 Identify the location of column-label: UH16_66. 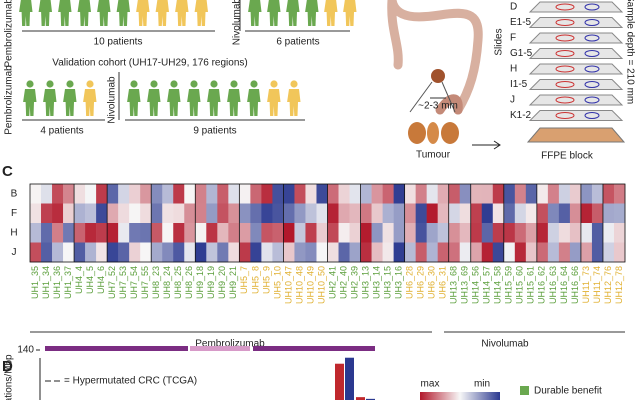
(575, 285).